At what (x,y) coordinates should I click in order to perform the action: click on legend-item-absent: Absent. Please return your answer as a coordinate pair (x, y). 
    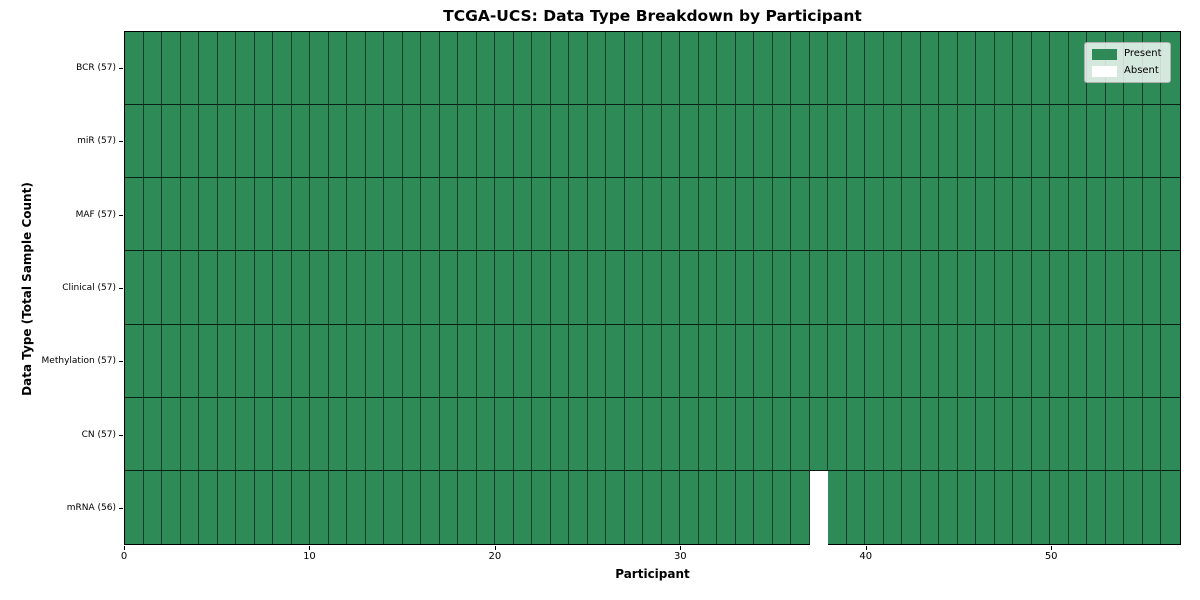
    Looking at the image, I should click on (1127, 71).